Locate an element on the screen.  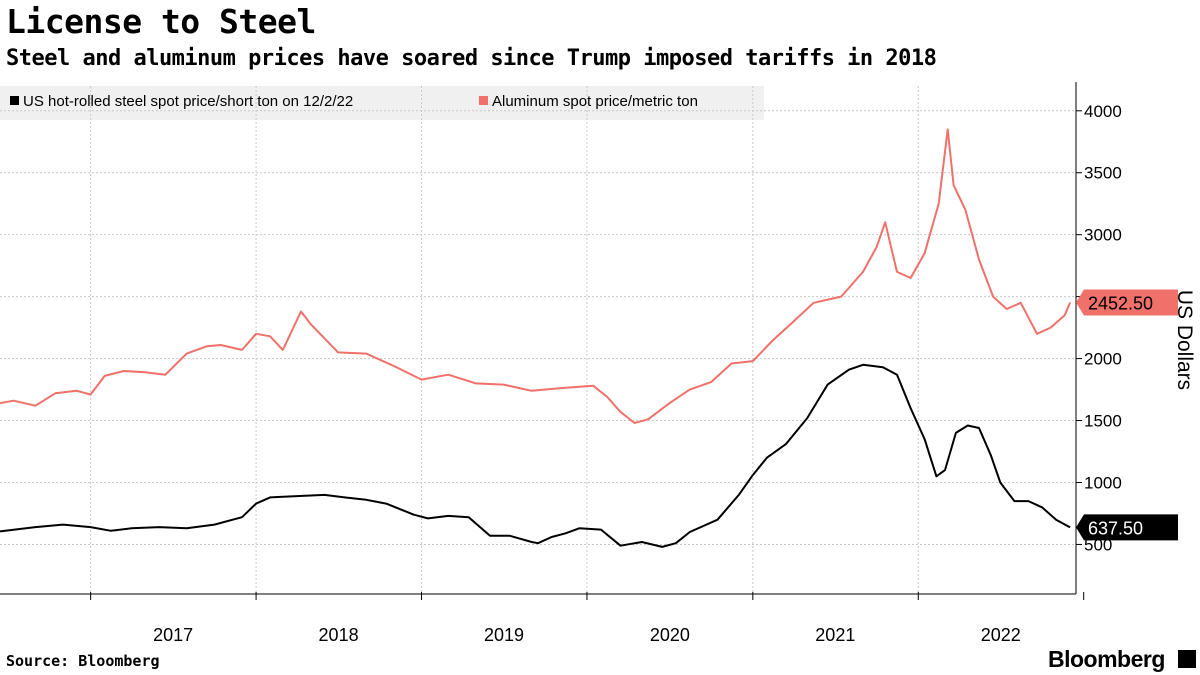
x-tick-label: 2017 is located at coordinates (173, 635).